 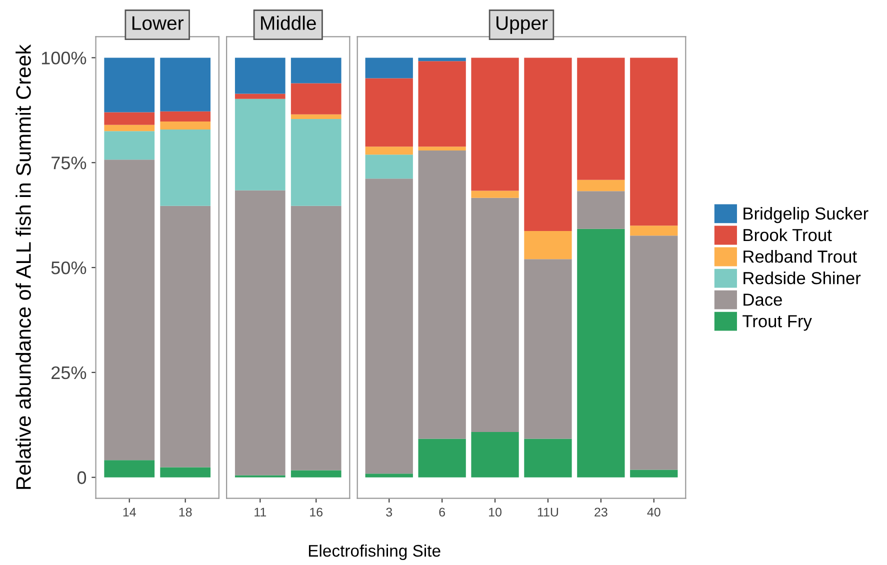 I want to click on legend-label: Brook Trout, so click(x=788, y=235).